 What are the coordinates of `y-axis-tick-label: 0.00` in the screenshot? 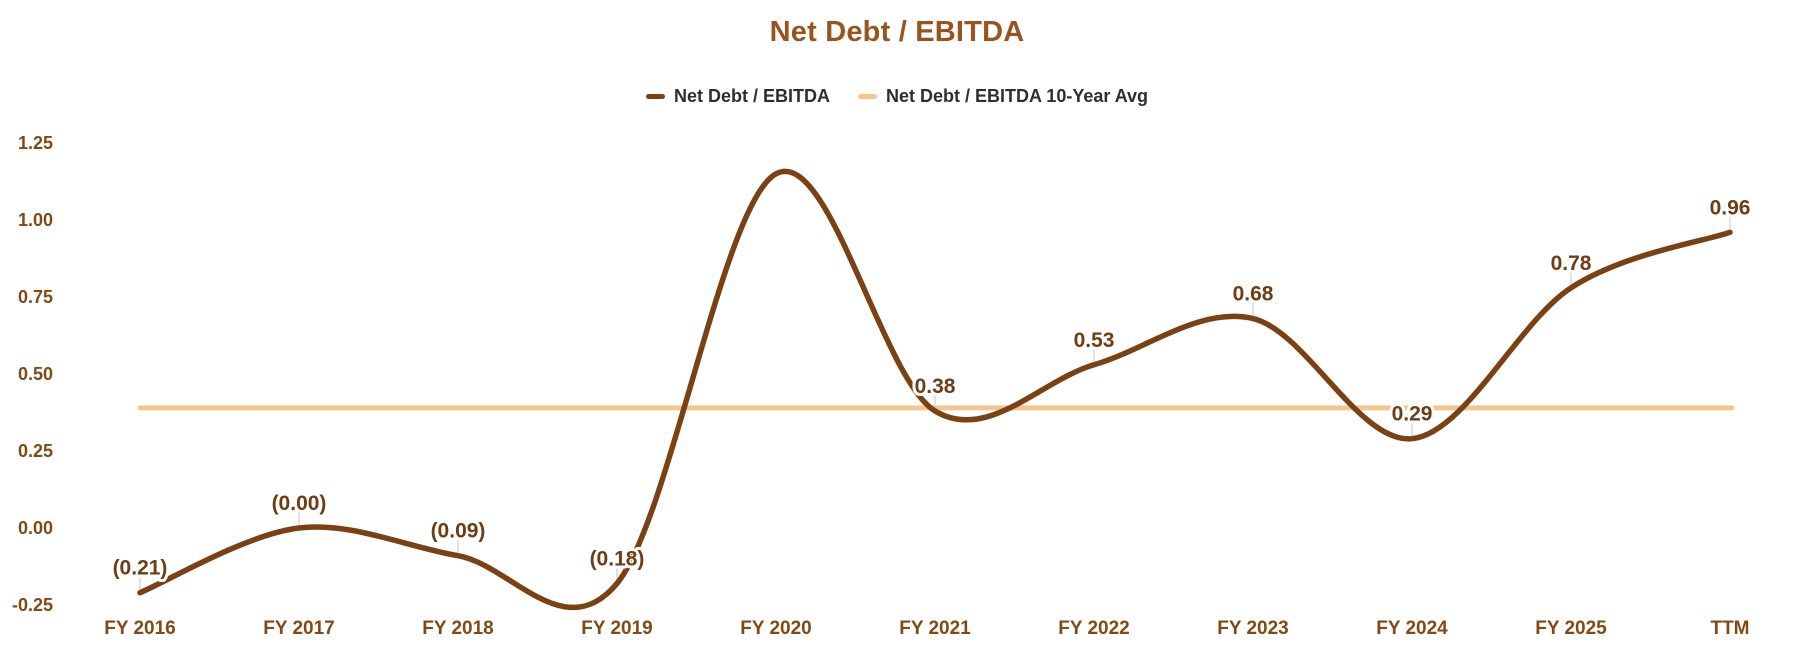 It's located at (35, 528).